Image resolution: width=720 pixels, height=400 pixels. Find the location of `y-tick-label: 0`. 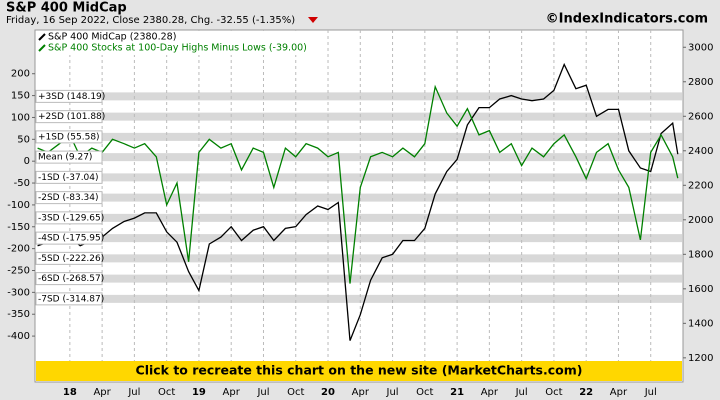

y-tick-label: 0 is located at coordinates (27, 161).